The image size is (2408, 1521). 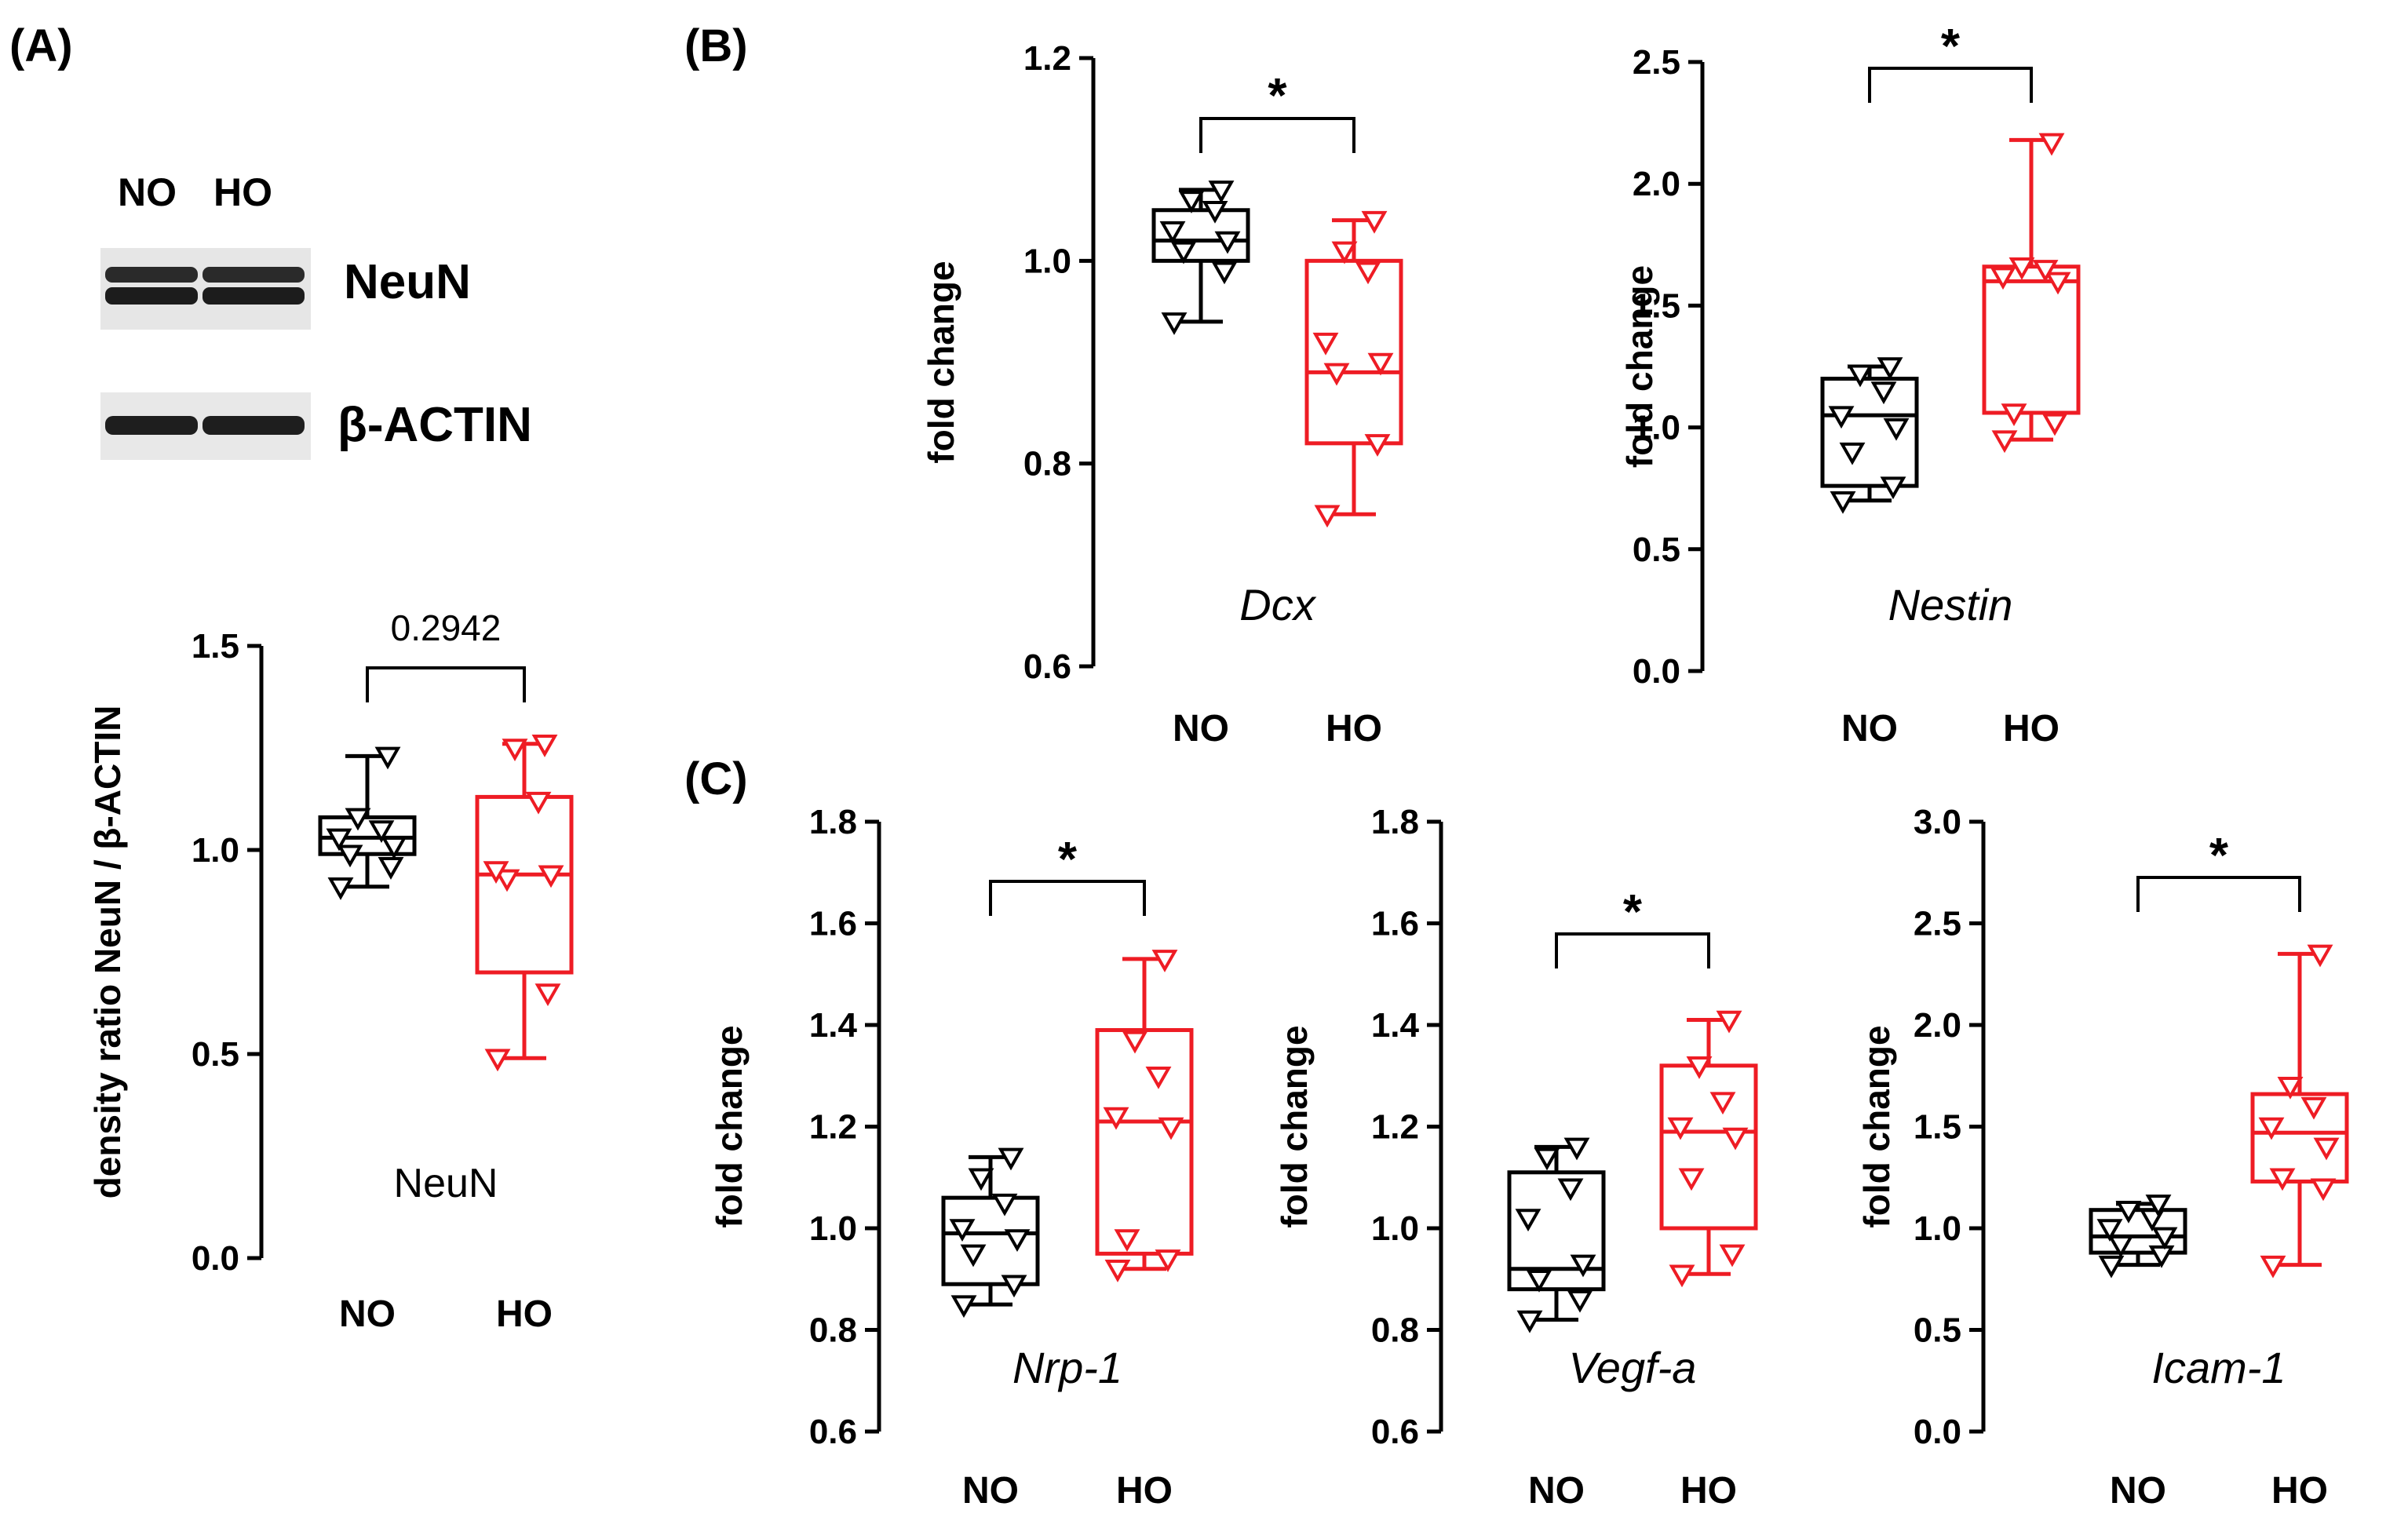 What do you see at coordinates (1951, 604) in the screenshot?
I see `chart-title: Nestin` at bounding box center [1951, 604].